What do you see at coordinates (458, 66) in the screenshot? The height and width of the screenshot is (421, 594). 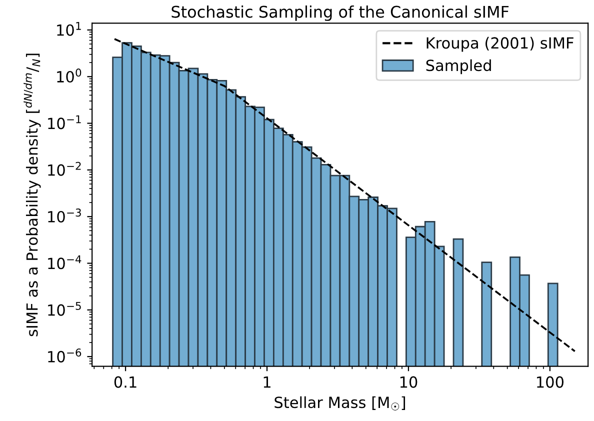 I see `legend-label: Sampled` at bounding box center [458, 66].